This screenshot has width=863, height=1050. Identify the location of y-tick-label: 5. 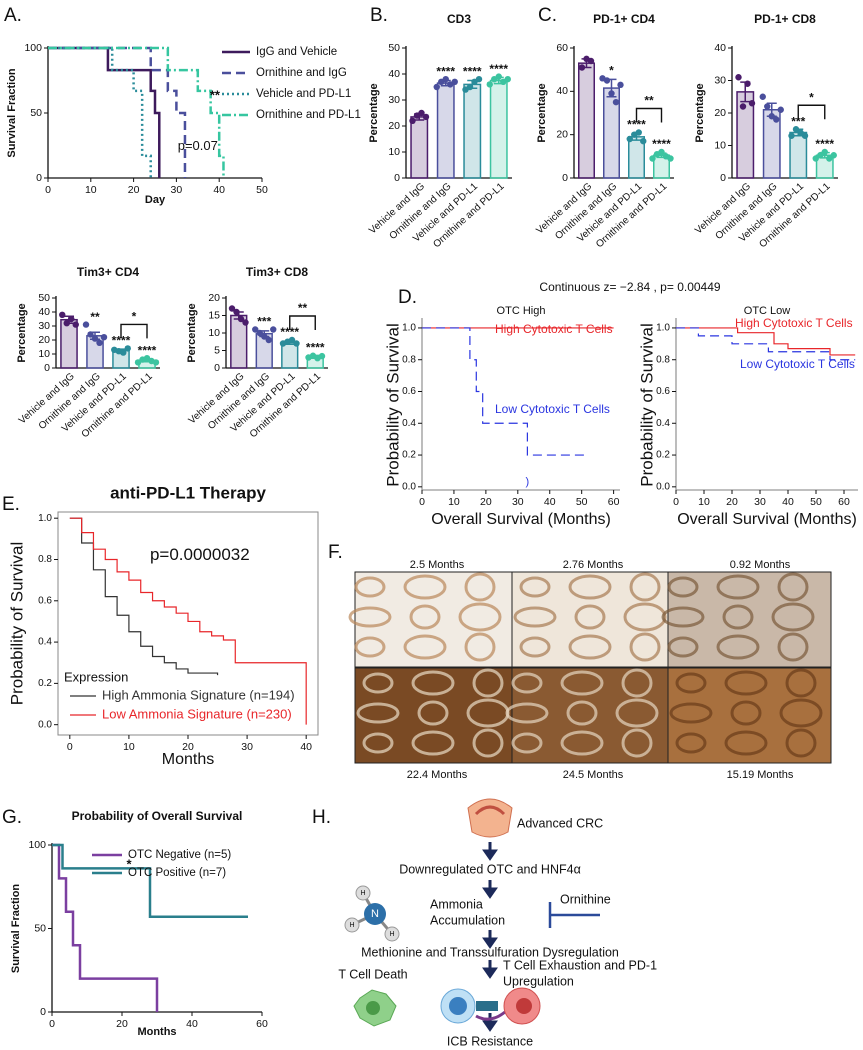
(217, 350).